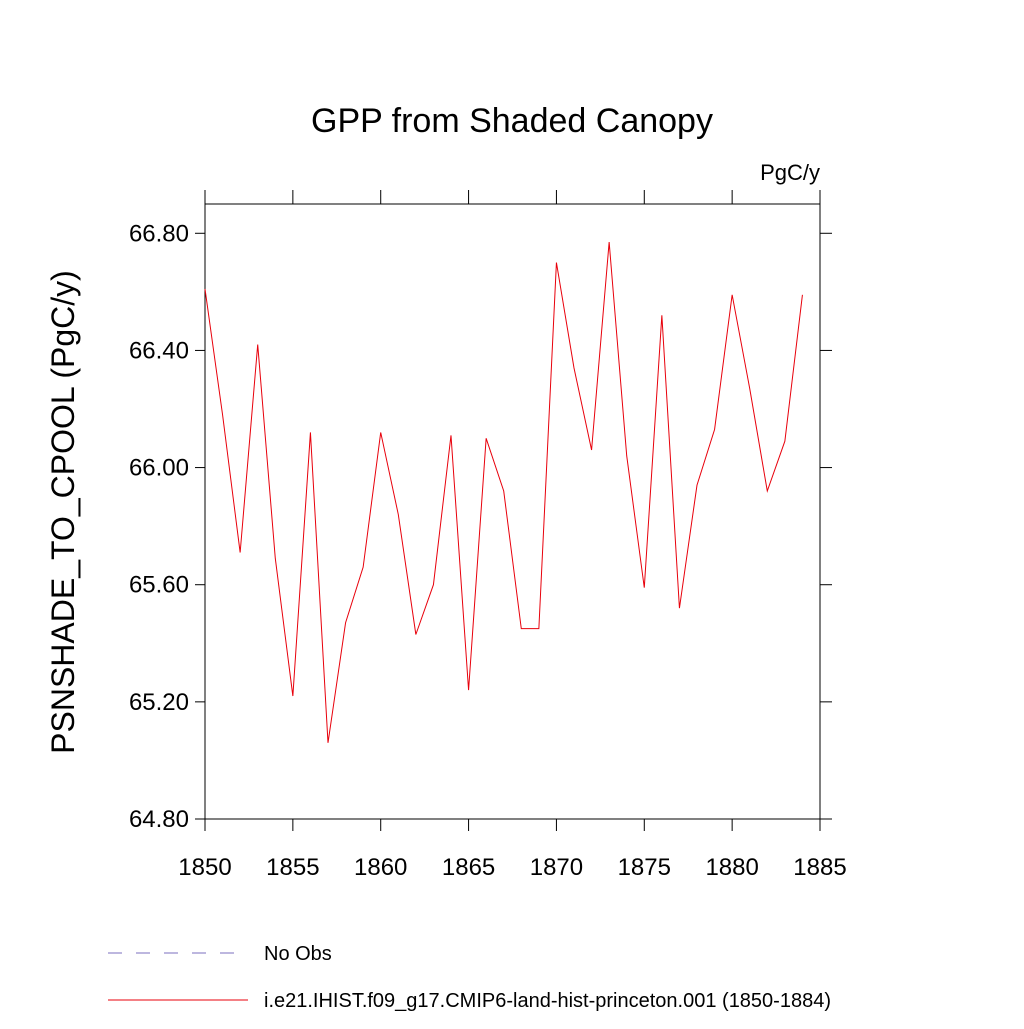  I want to click on x-tick-label: 1860, so click(380, 867).